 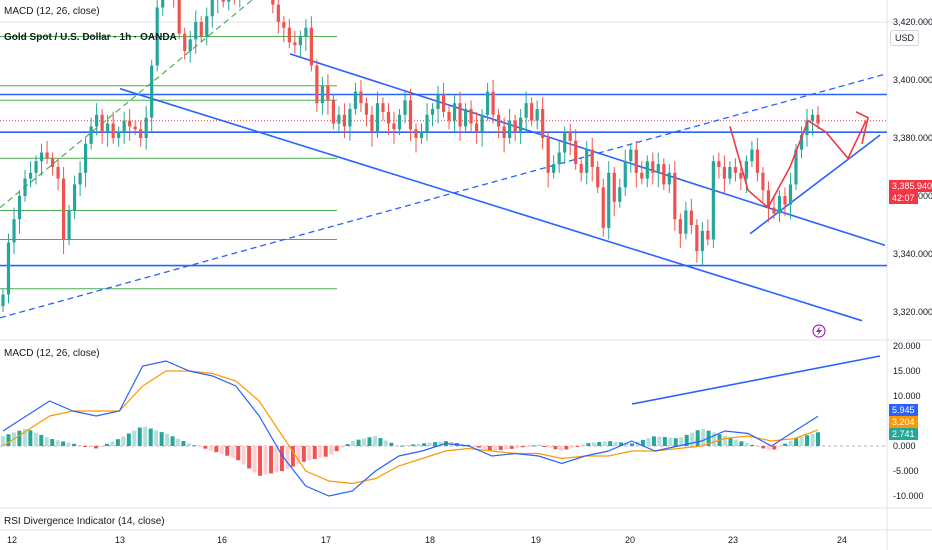 I want to click on price-axis-tick: 3,380.000, so click(x=912, y=138).